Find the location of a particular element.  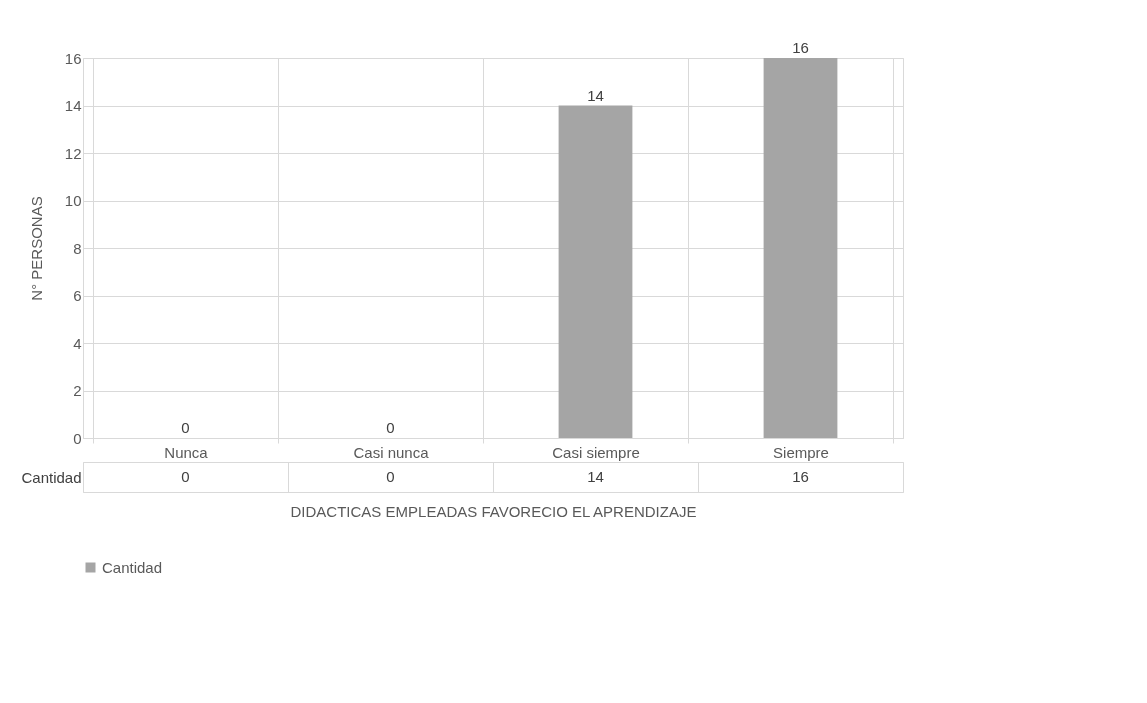

legend-label: Cantidad is located at coordinates (132, 567).